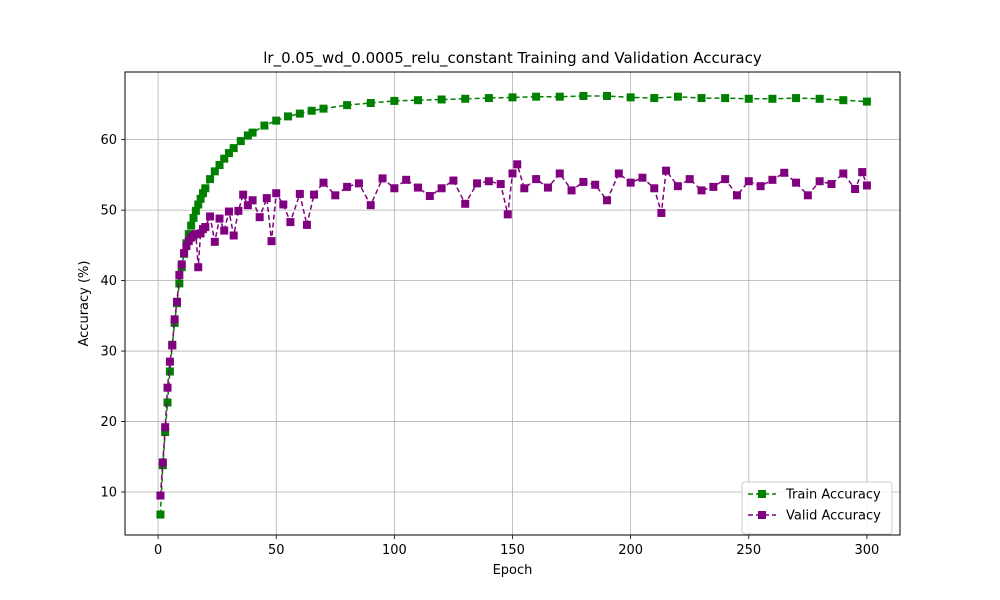 The image size is (1000, 600). What do you see at coordinates (394, 550) in the screenshot?
I see `x-tick-label: 100` at bounding box center [394, 550].